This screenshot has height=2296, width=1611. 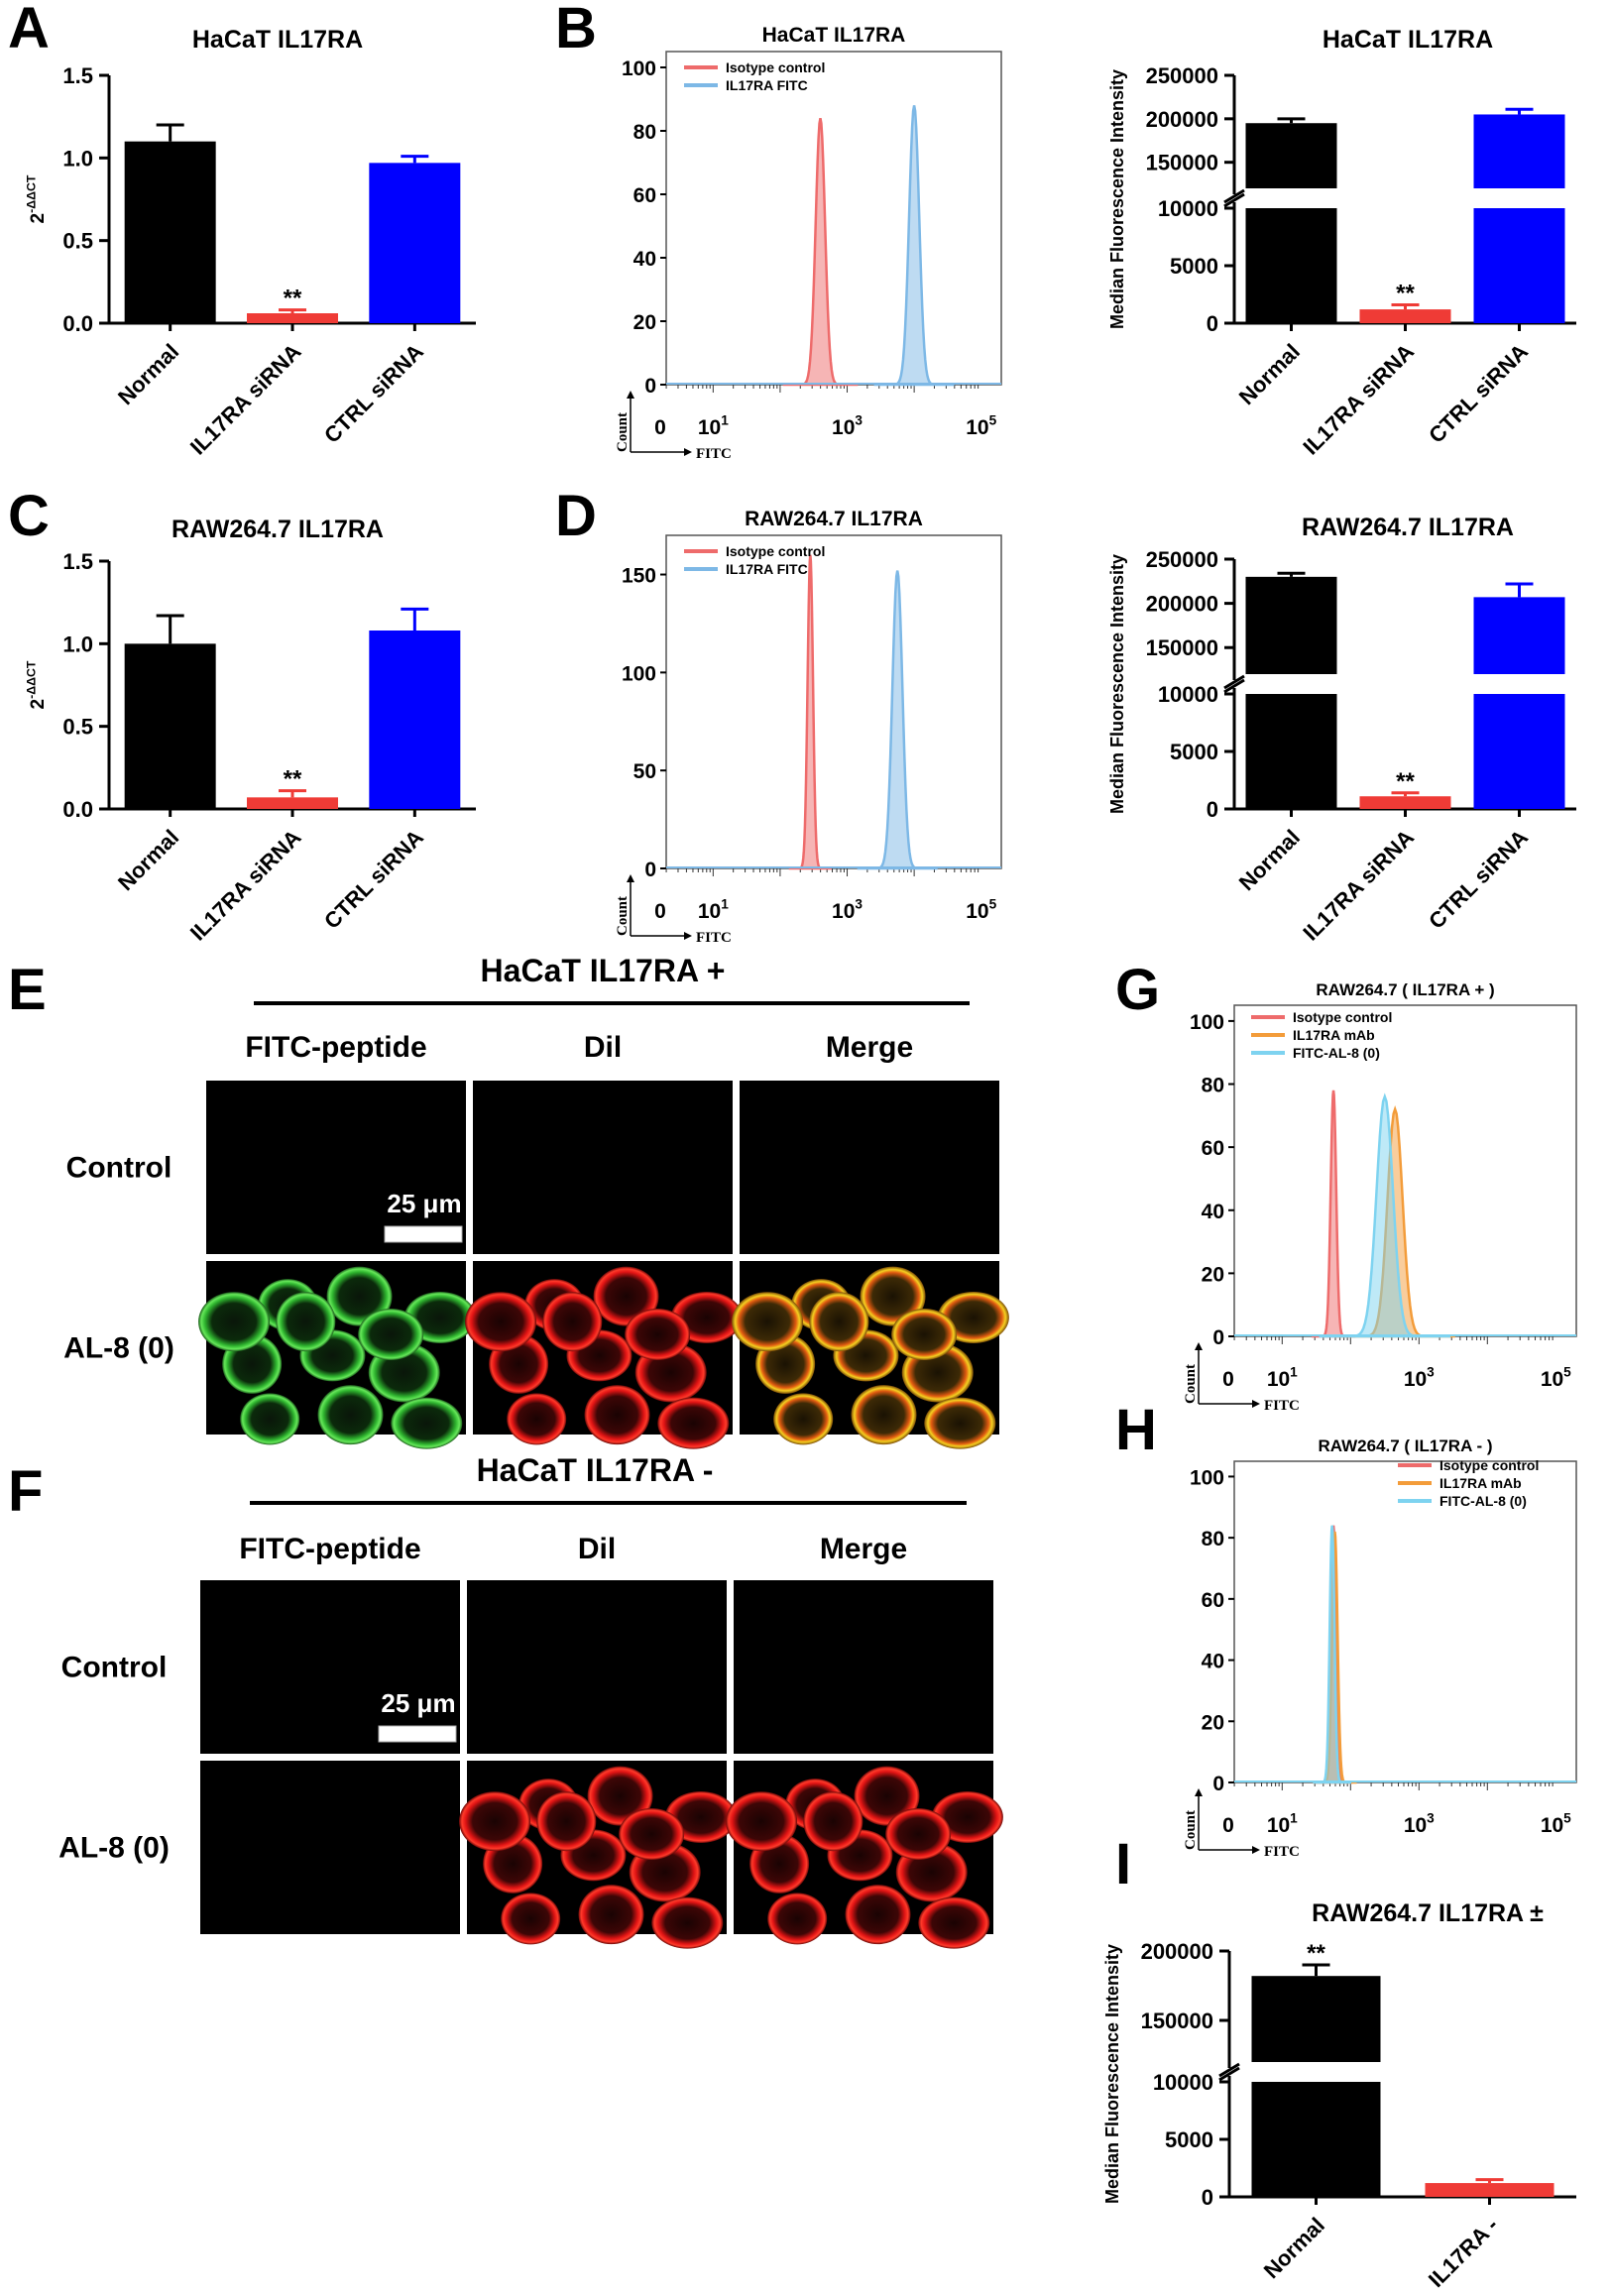 I want to click on micro-row-label: AL-8 (0), so click(x=114, y=1849).